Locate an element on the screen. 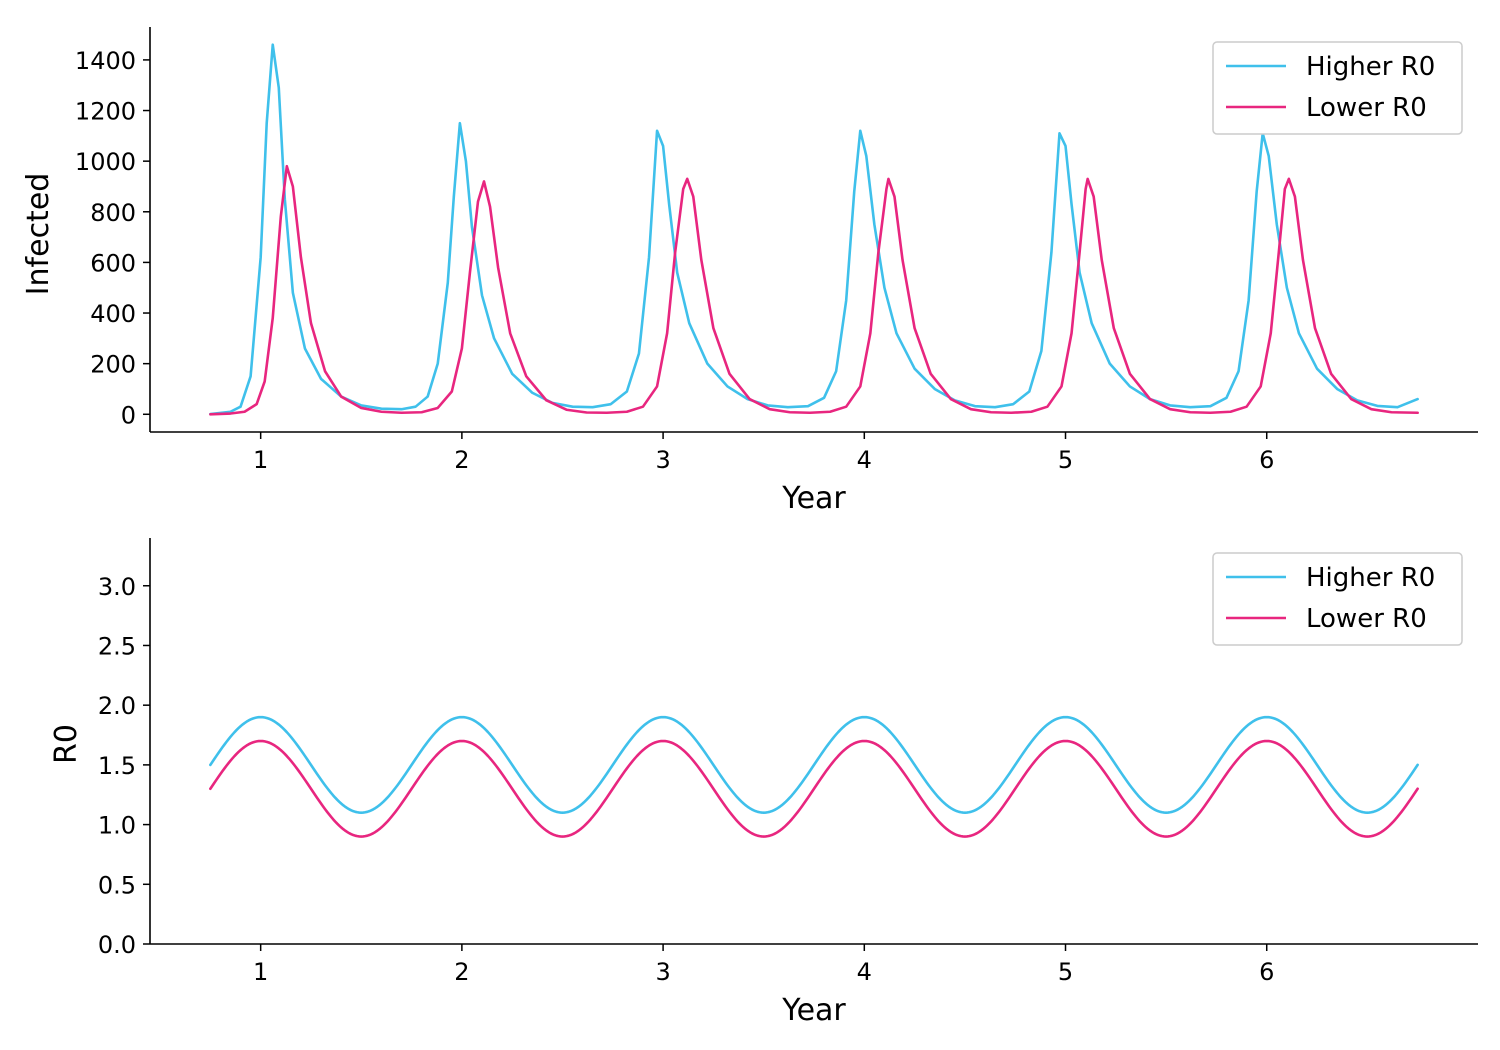  r0-series-line-lower-r0 is located at coordinates (814, 788).